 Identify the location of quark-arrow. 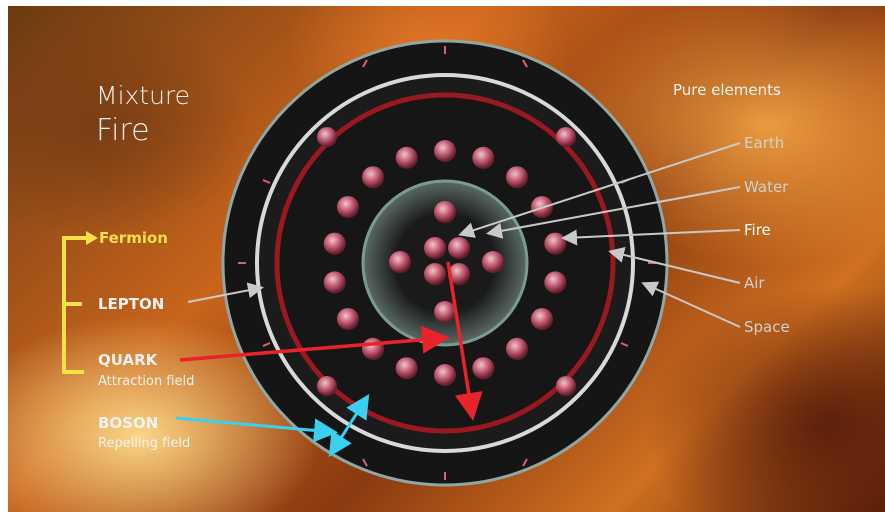
(314, 343).